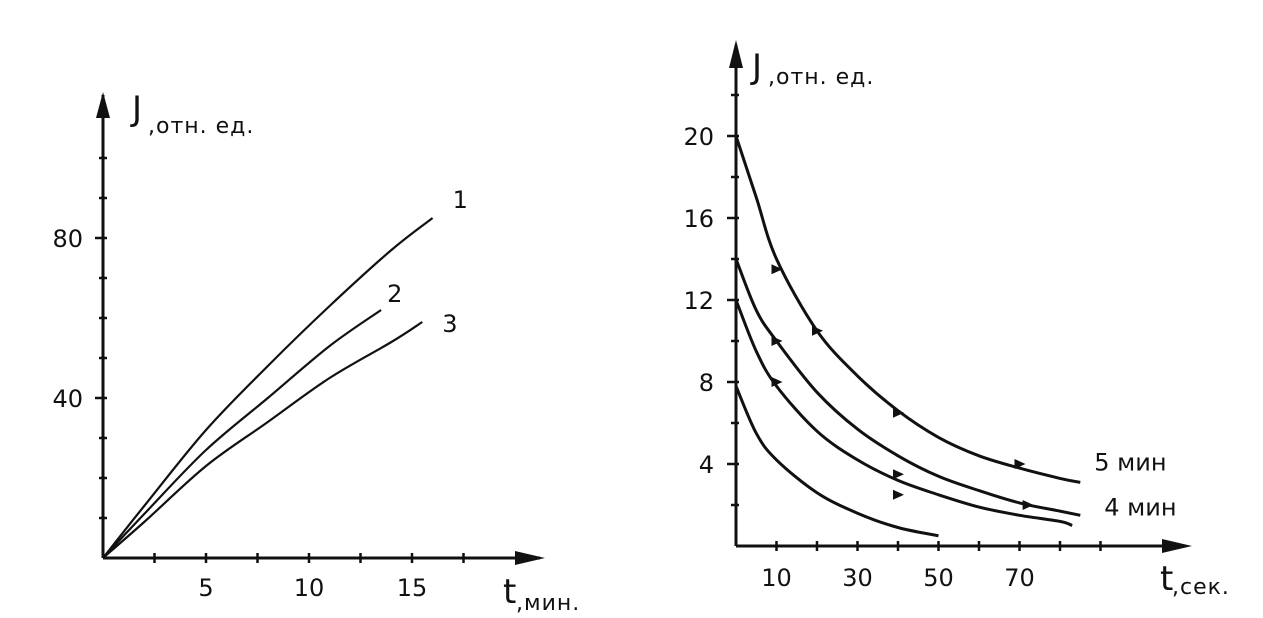  What do you see at coordinates (201, 126) in the screenshot?
I see `left-y-axis-label-sub: ,отн. ед.` at bounding box center [201, 126].